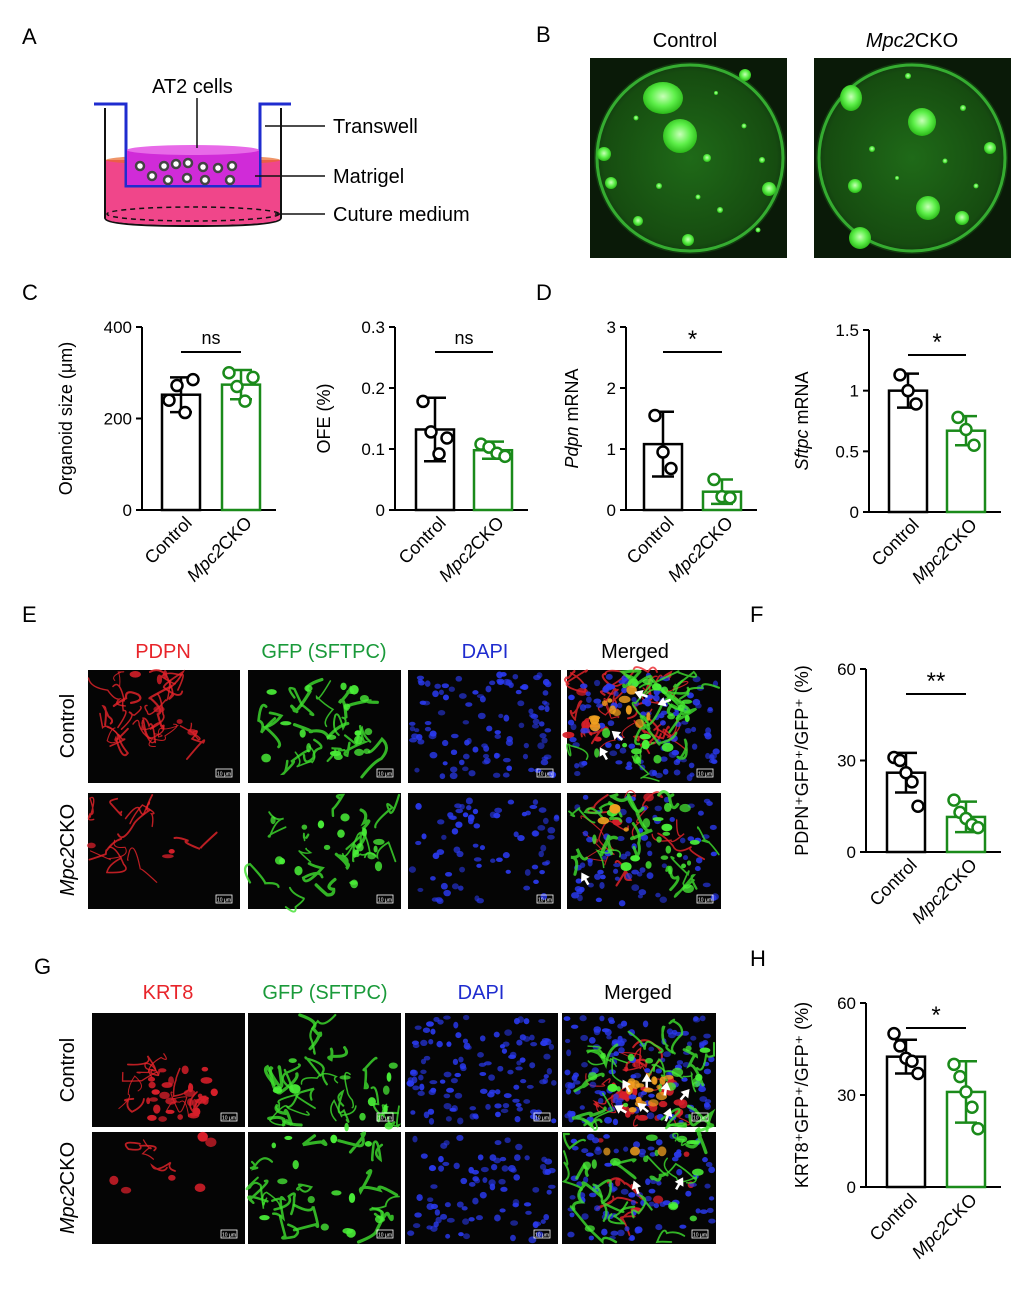 Image resolution: width=1022 pixels, height=1297 pixels. Describe the element at coordinates (168, 1070) in the screenshot. I see `micrograph-0-0: 10 μm` at that location.